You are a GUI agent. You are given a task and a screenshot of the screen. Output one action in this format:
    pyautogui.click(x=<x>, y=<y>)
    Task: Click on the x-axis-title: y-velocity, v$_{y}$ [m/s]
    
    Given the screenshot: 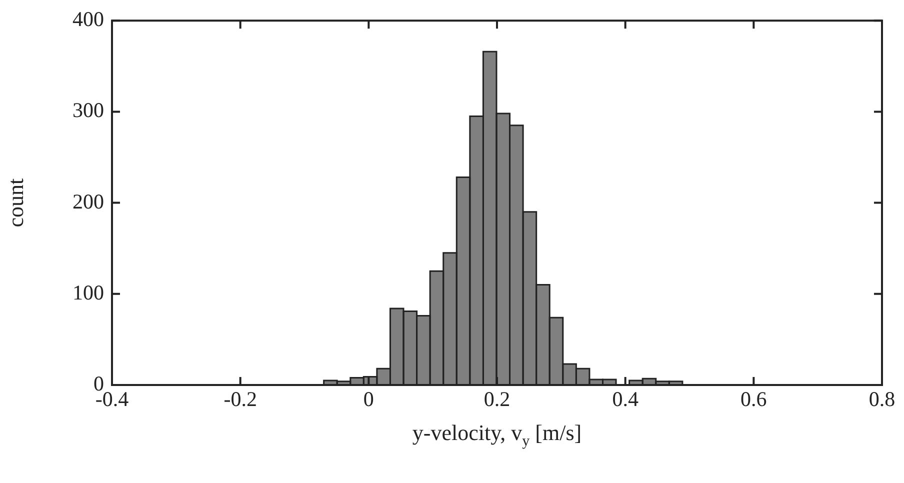 What is the action you would take?
    pyautogui.click(x=497, y=435)
    